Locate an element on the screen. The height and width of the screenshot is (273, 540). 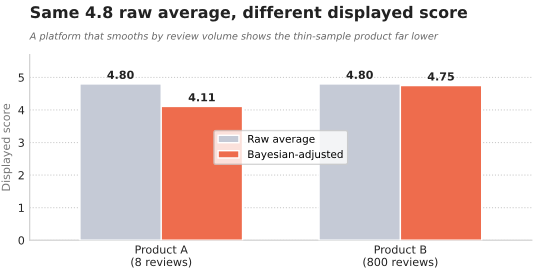
x-tick-label: Product A (8 reviews) is located at coordinates (161, 256).